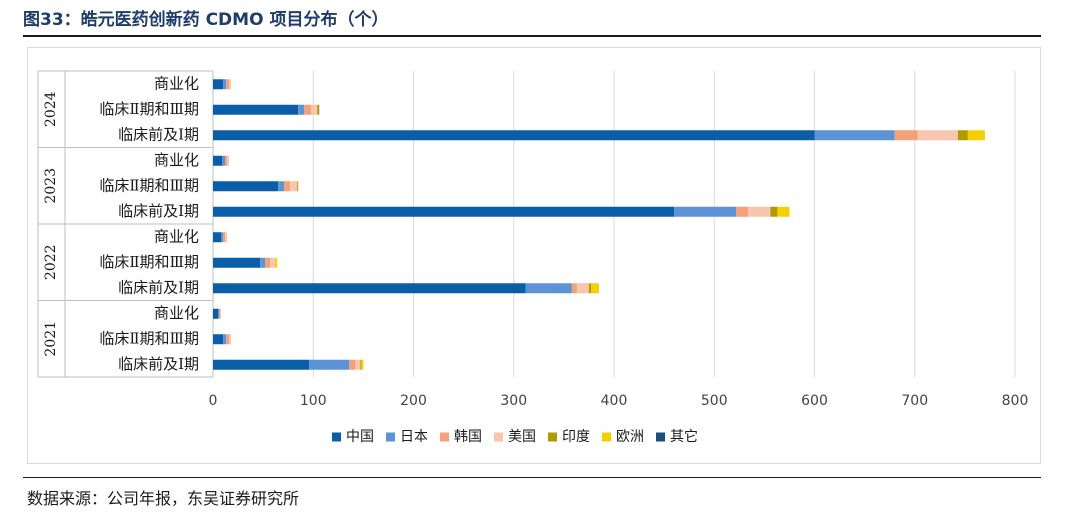  Describe the element at coordinates (522, 437) in the screenshot. I see `legend-label: 美国` at that location.